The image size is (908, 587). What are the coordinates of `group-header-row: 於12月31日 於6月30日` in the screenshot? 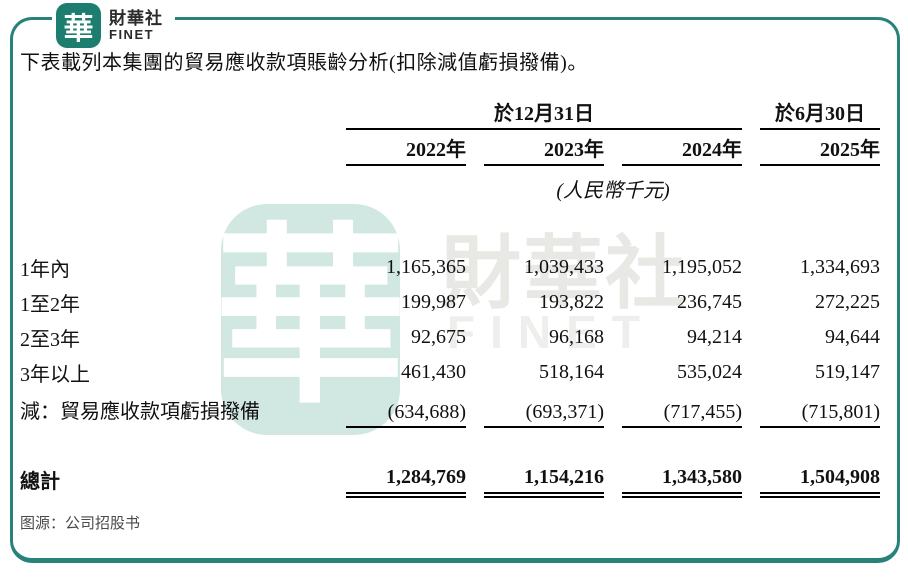 It's located at (450, 115).